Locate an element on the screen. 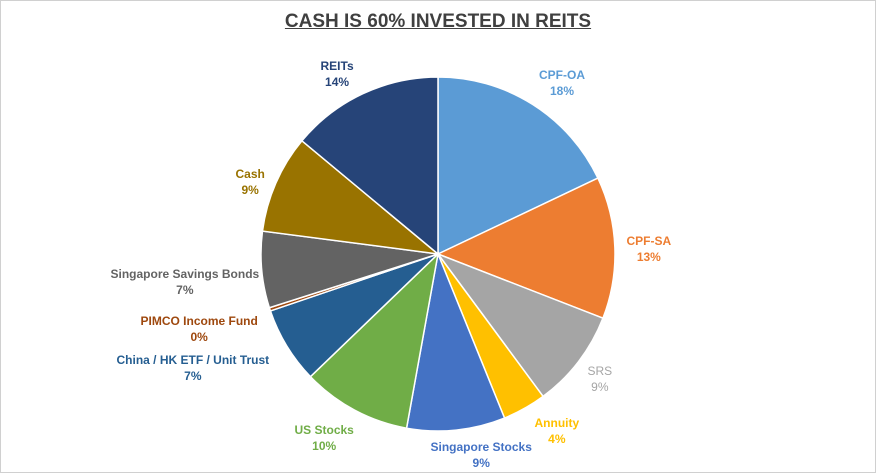 This screenshot has height=473, width=876. slice-label-singapore-savings-bonds: Singapore Savings Bonds 7% is located at coordinates (185, 282).